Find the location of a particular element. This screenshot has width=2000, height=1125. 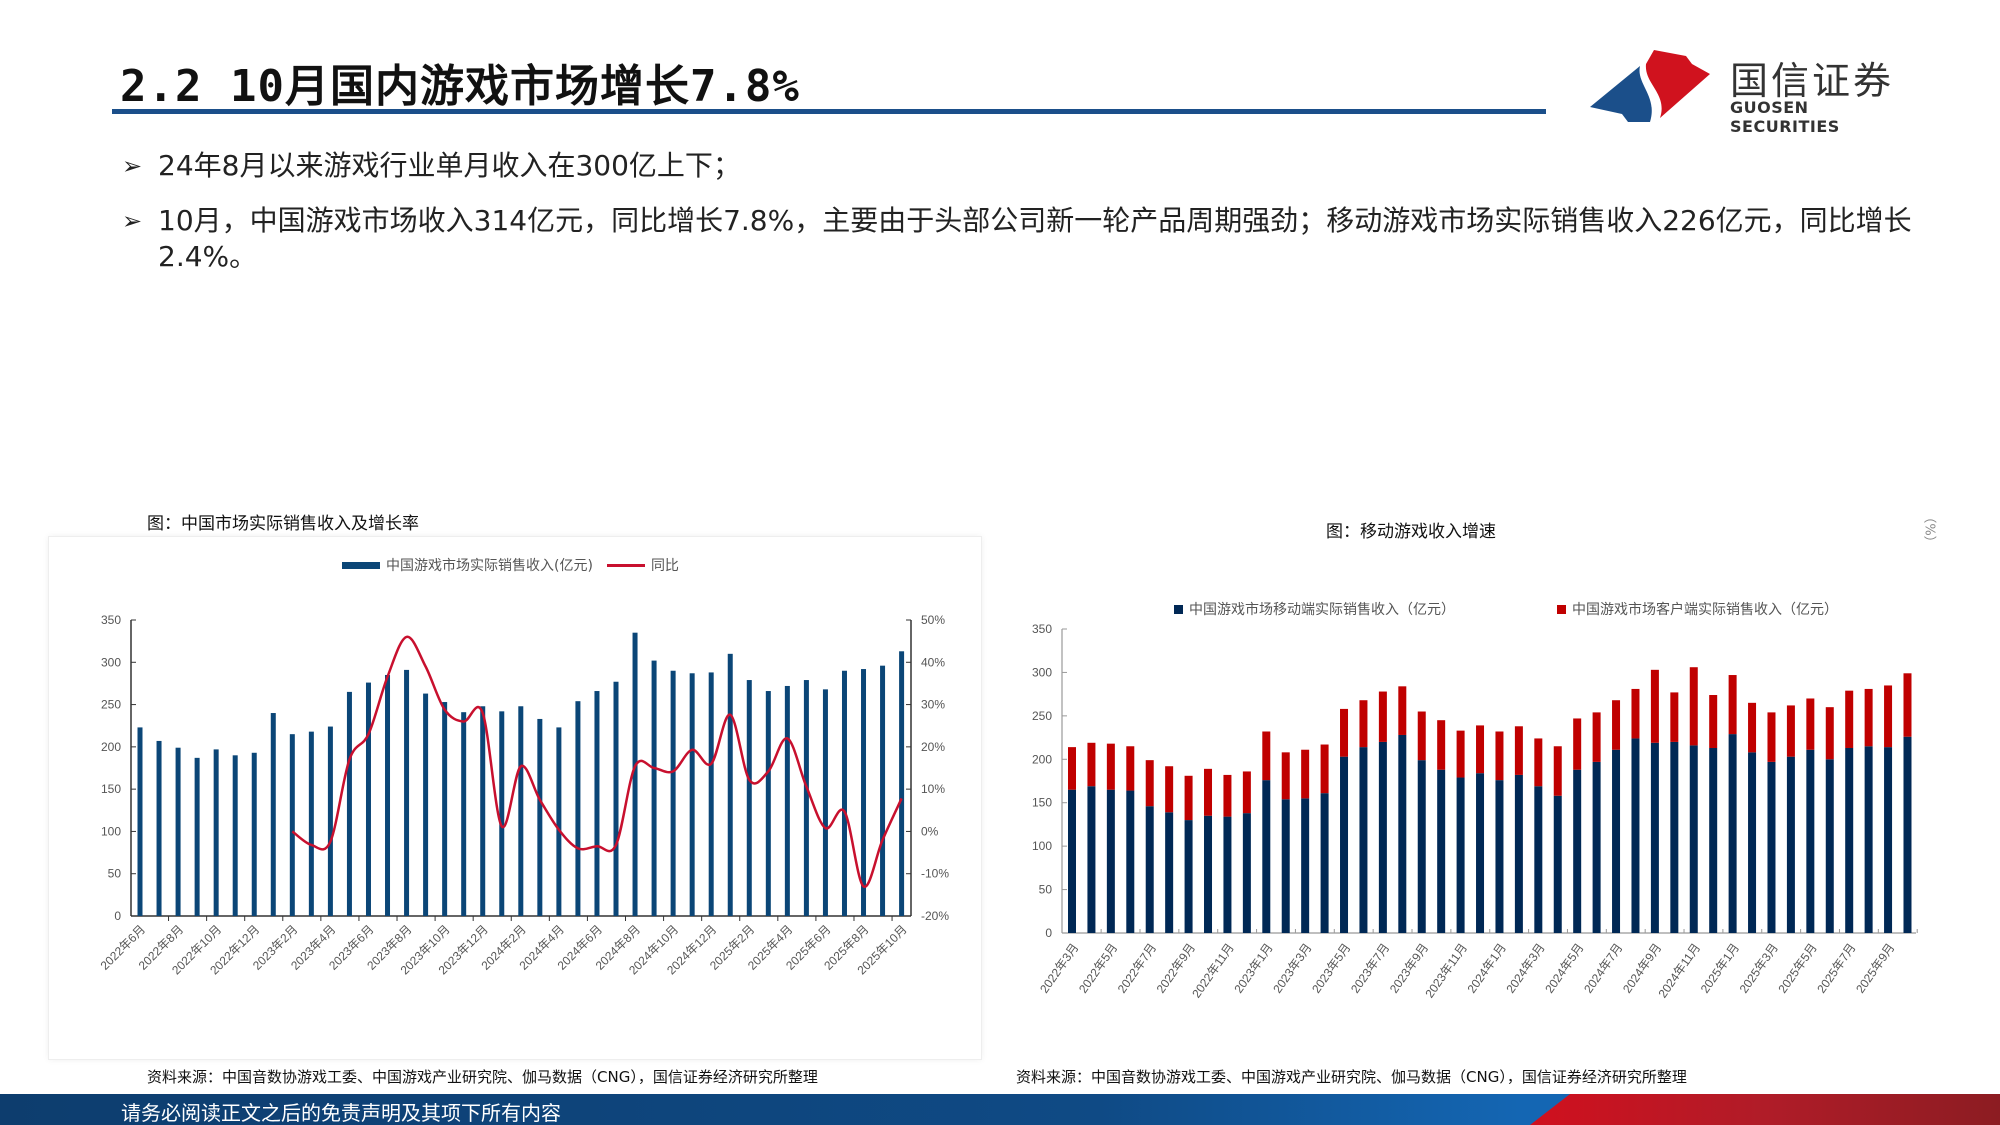

legend-label: 同比 is located at coordinates (664, 566).